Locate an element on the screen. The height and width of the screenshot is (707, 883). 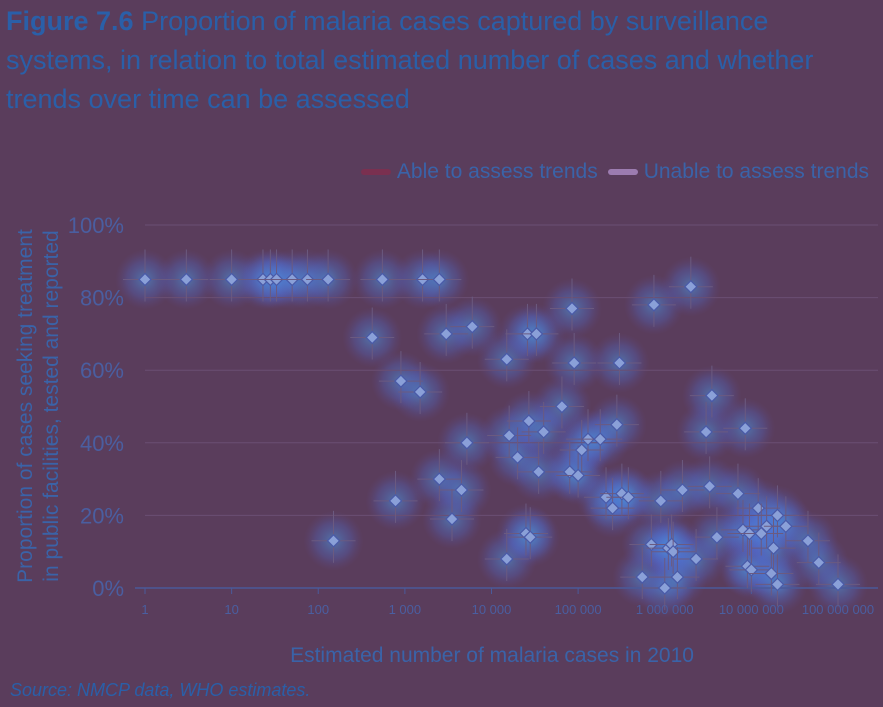
figure-label: Figure 7.6 is located at coordinates (70, 21).